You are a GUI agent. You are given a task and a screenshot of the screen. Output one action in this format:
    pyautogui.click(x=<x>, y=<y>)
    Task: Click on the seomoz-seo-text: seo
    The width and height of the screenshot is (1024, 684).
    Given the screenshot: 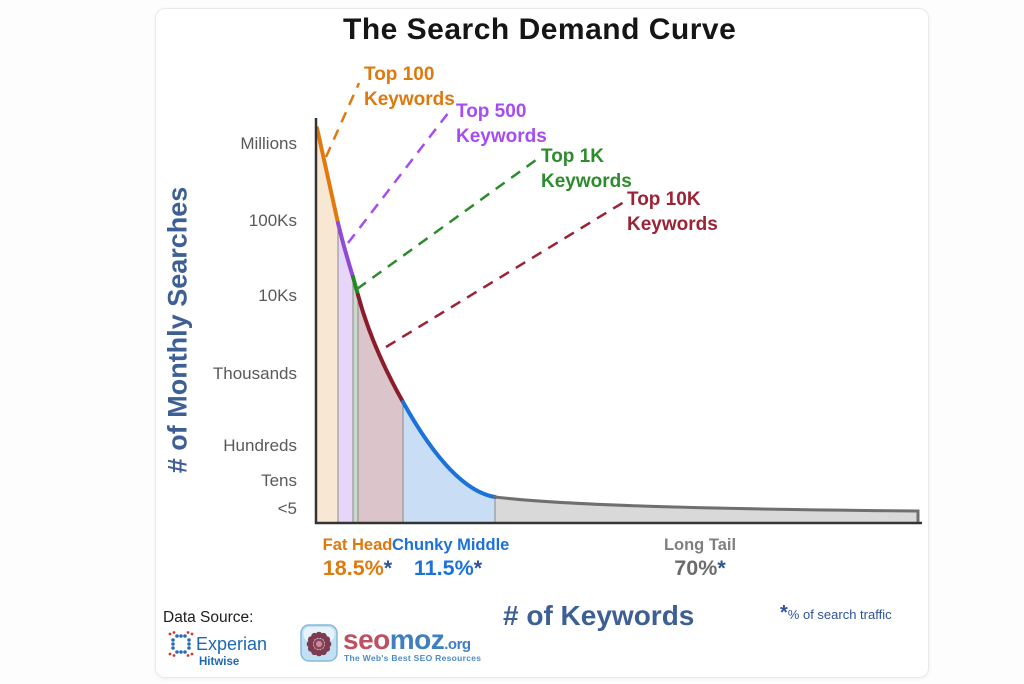 What is the action you would take?
    pyautogui.click(x=366, y=639)
    